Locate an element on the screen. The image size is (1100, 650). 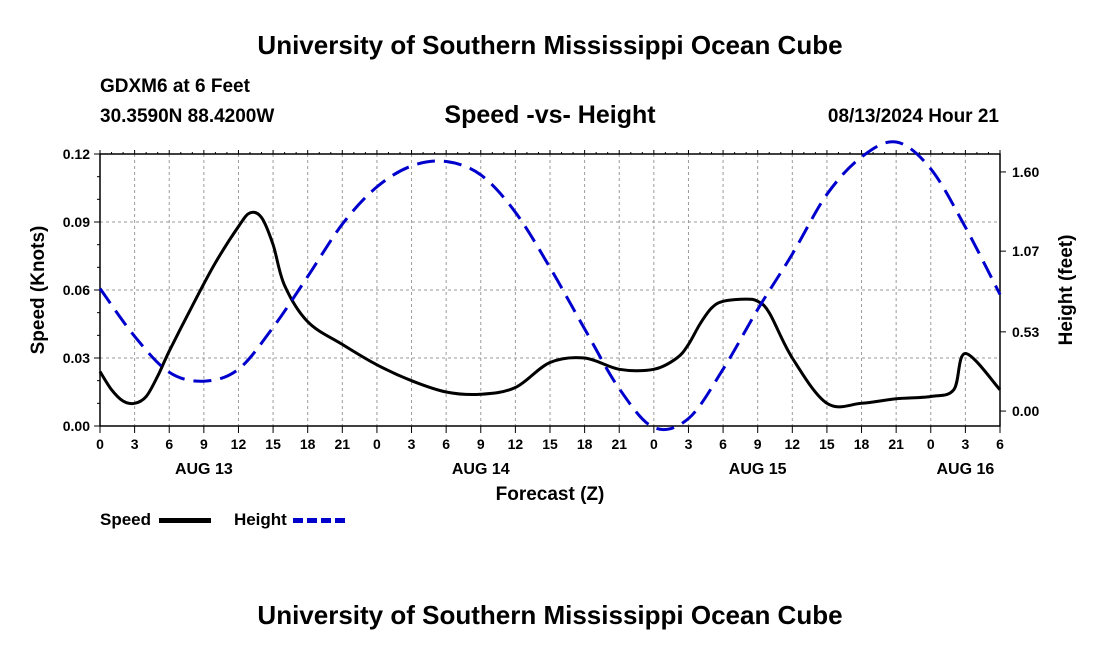
date-label: AUG 16 is located at coordinates (965, 469).